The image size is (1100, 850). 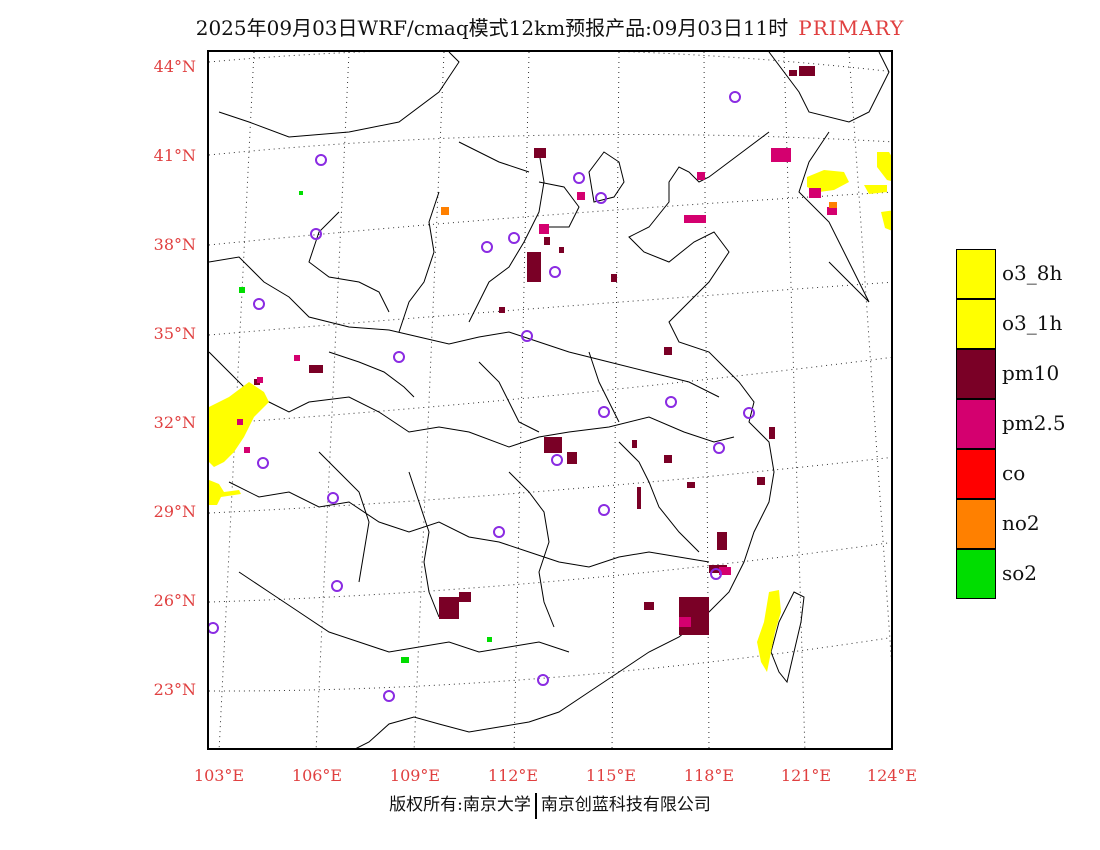 What do you see at coordinates (1014, 473) in the screenshot?
I see `legend-label: co` at bounding box center [1014, 473].